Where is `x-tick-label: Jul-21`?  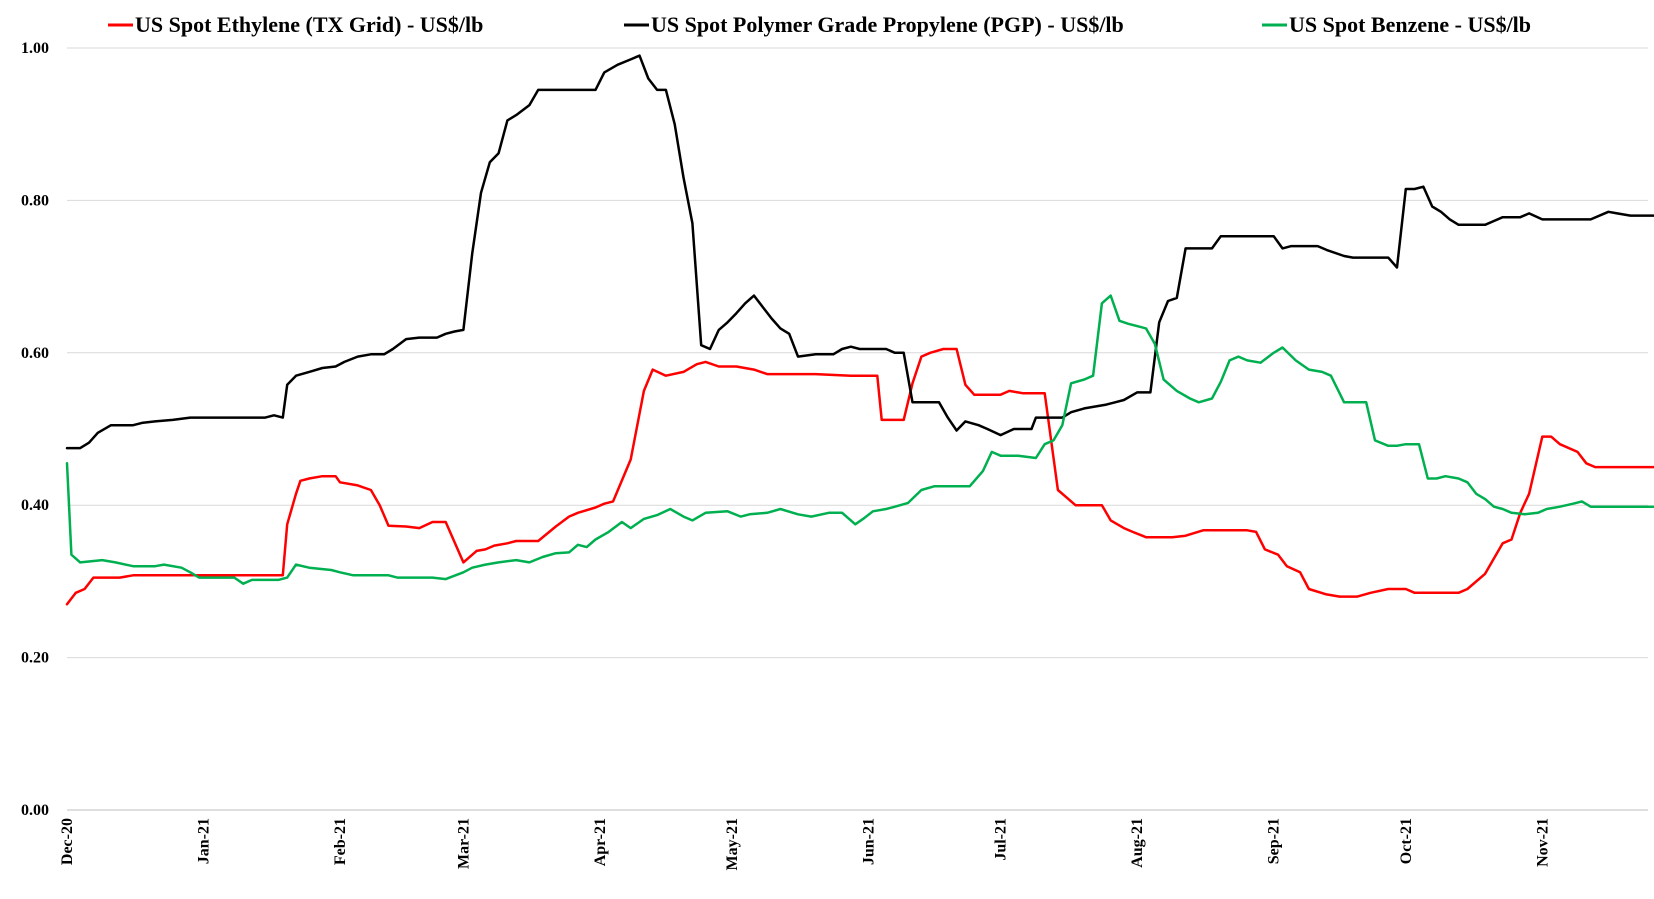
x-tick-label: Jul-21 is located at coordinates (1001, 839).